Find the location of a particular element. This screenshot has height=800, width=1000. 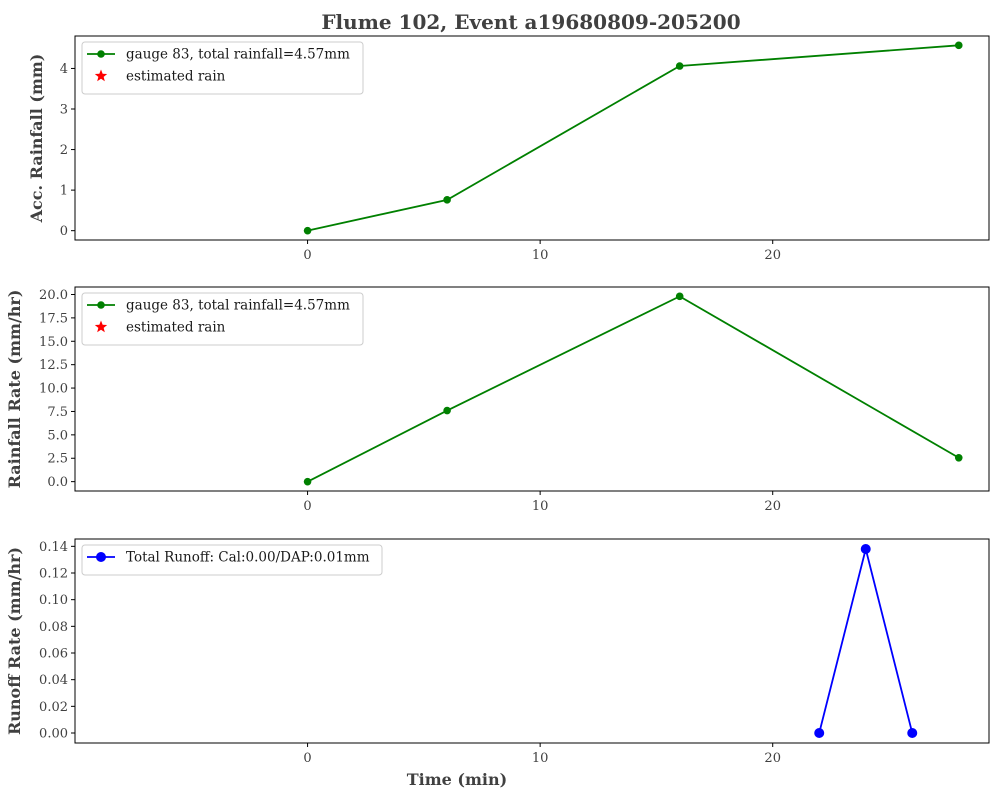

y-tick-label: 0 is located at coordinates (64, 231).